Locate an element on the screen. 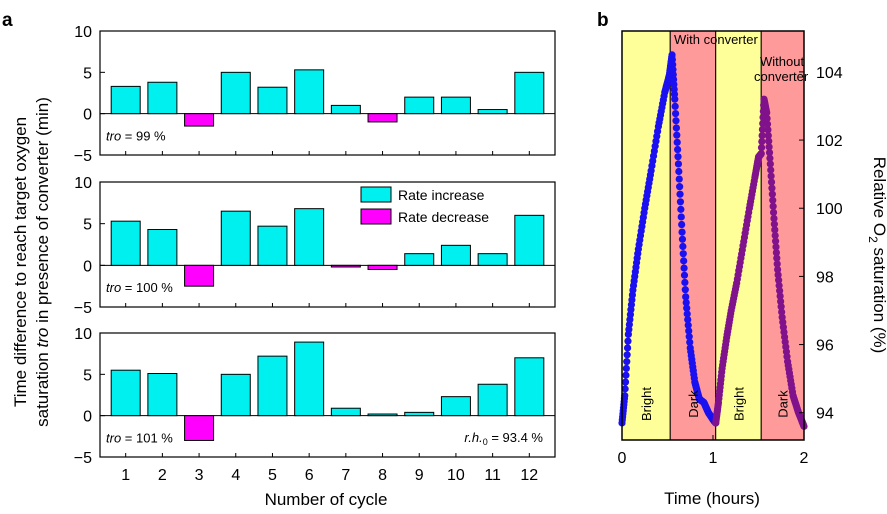  x-tick-label-b: 0 is located at coordinates (622, 458).